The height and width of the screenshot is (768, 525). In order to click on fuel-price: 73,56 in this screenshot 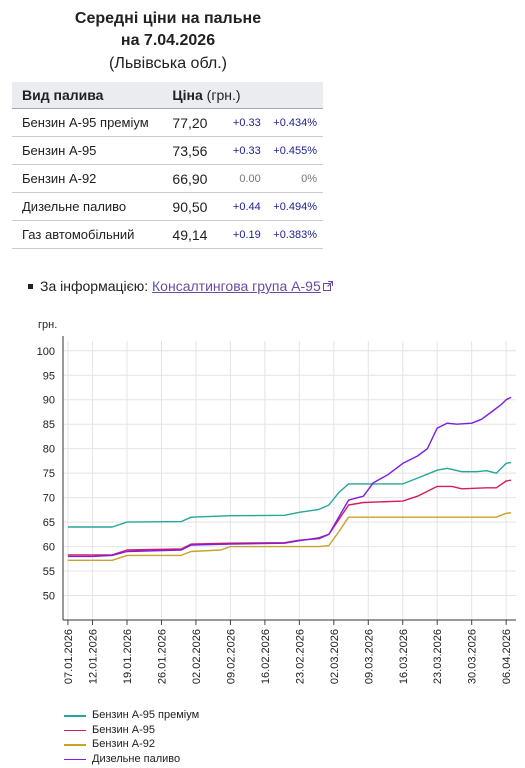, I will do `click(191, 150)`.